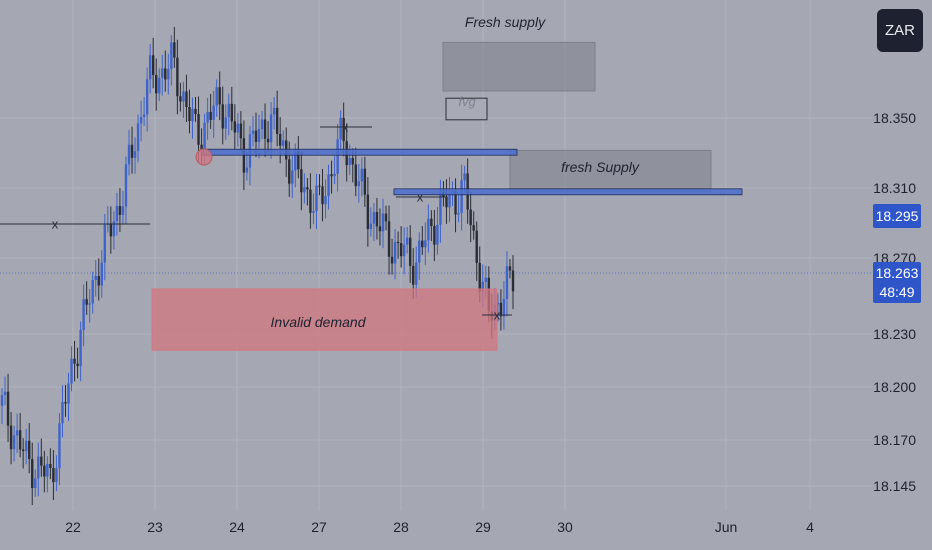  What do you see at coordinates (900, 30) in the screenshot?
I see `currency-badge: ZAR` at bounding box center [900, 30].